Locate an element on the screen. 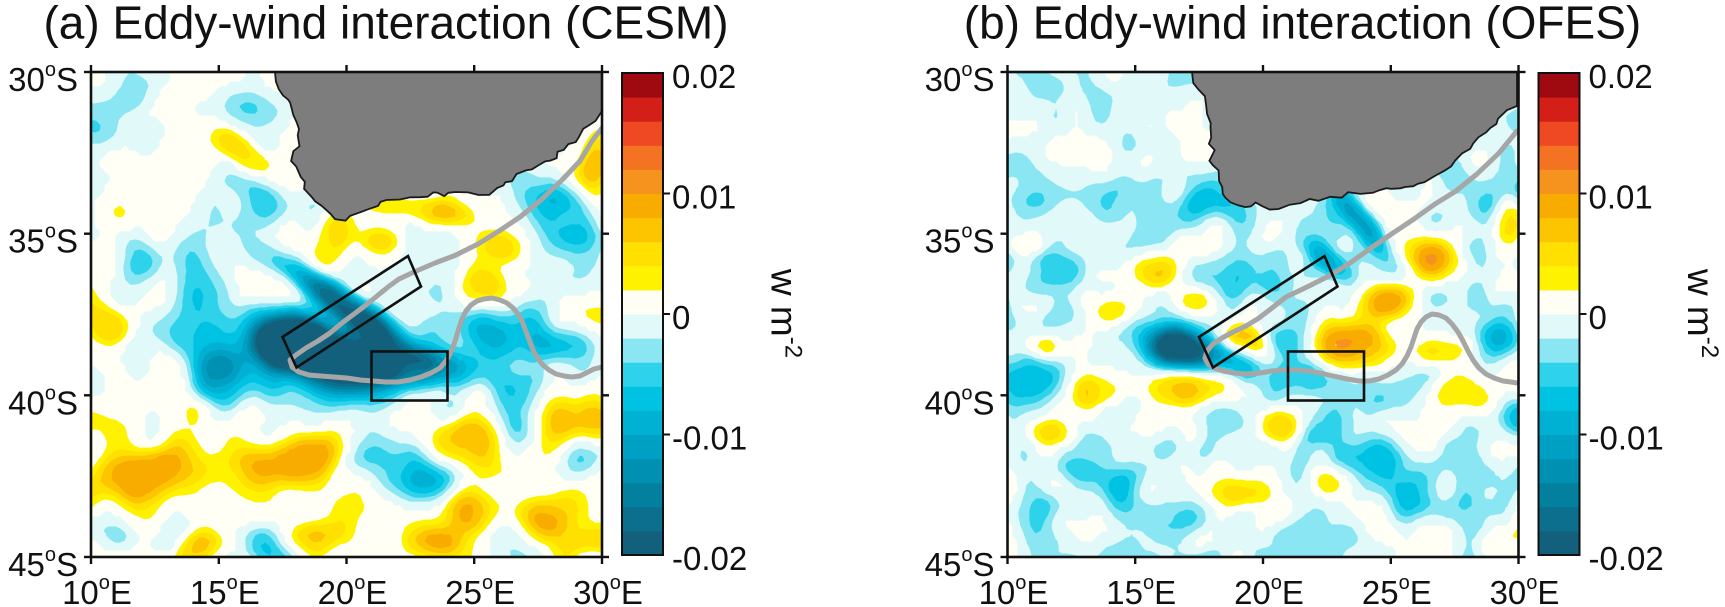  svg-text:(b) Eddy-wind interaction (OFE: (b) Eddy-wind interaction (OFES) is located at coordinates (1302, 24).